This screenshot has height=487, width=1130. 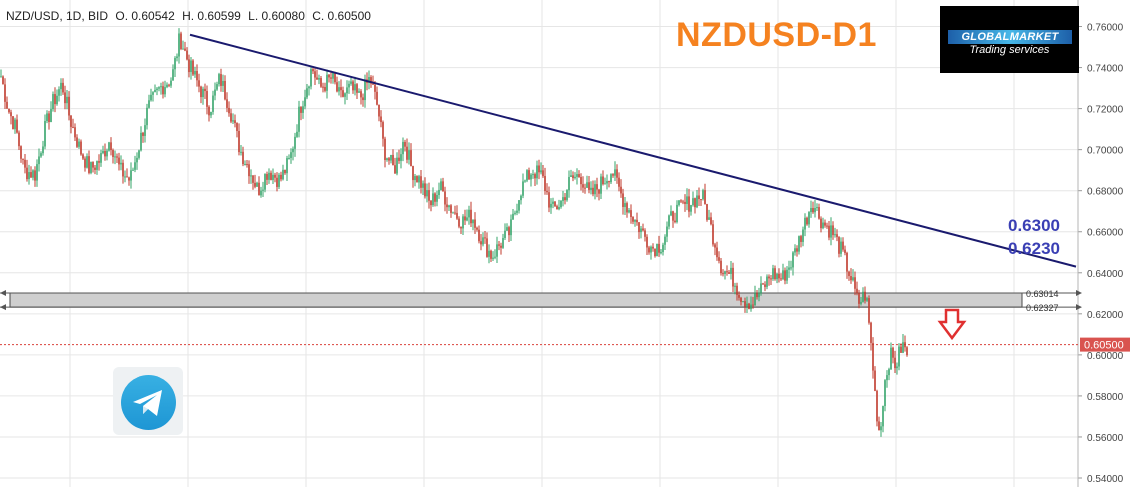 I want to click on high-value: H. 0.60599, so click(x=211, y=16).